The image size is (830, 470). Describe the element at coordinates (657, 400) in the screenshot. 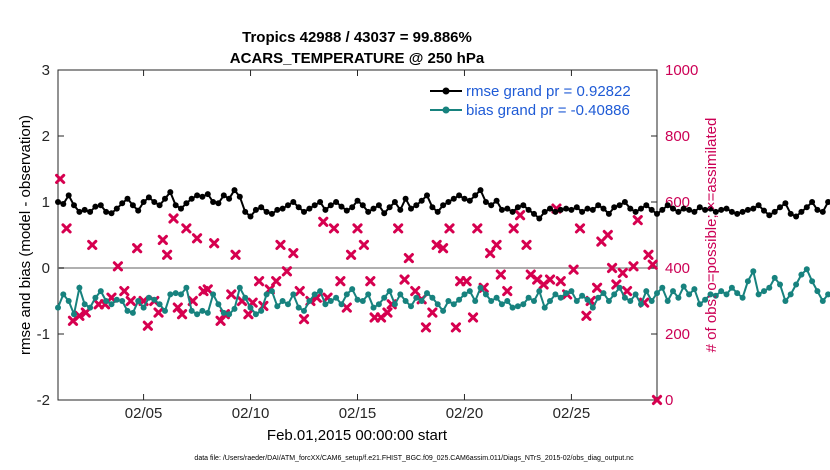

I see `obs-possible-point` at that location.